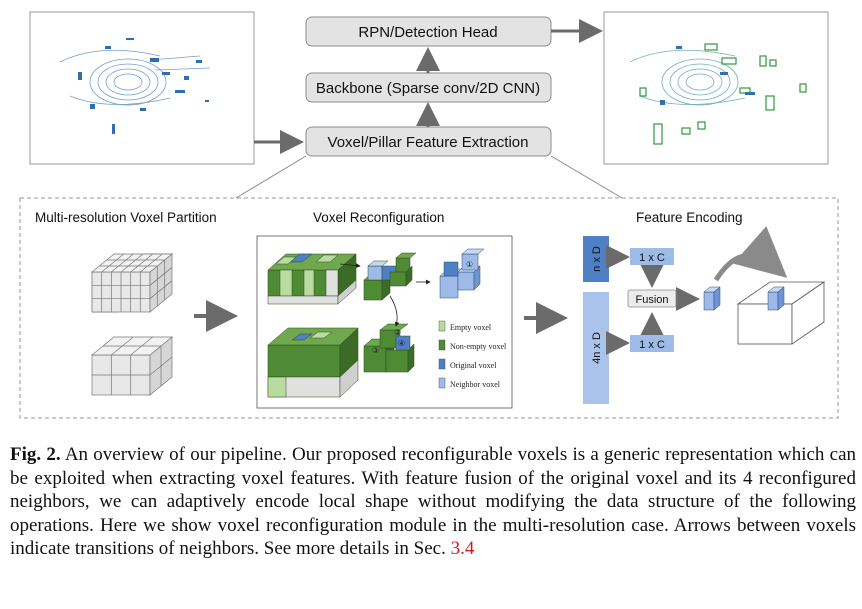 The image size is (862, 609). What do you see at coordinates (704, 315) in the screenshot?
I see `feature-encoding: n x D 4n x D 1 x C Fusion 1 x C` at bounding box center [704, 315].